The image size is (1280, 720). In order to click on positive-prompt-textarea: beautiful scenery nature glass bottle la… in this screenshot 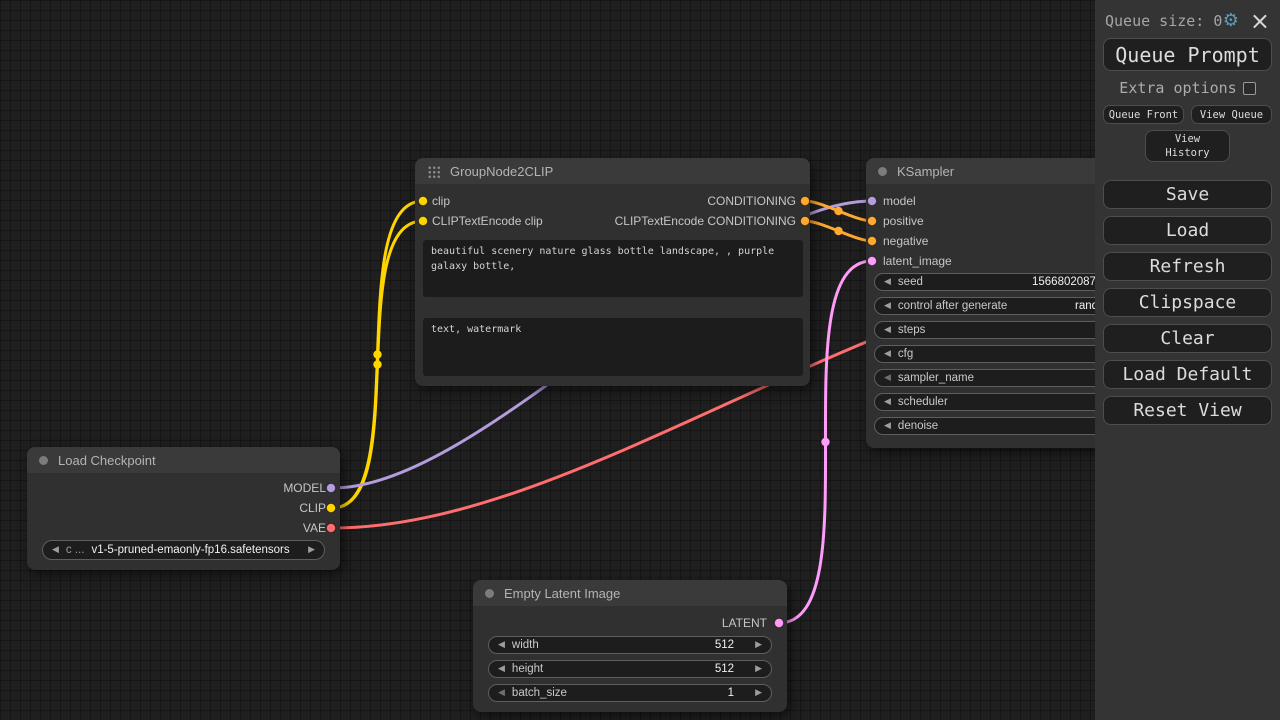, I will do `click(613, 268)`.